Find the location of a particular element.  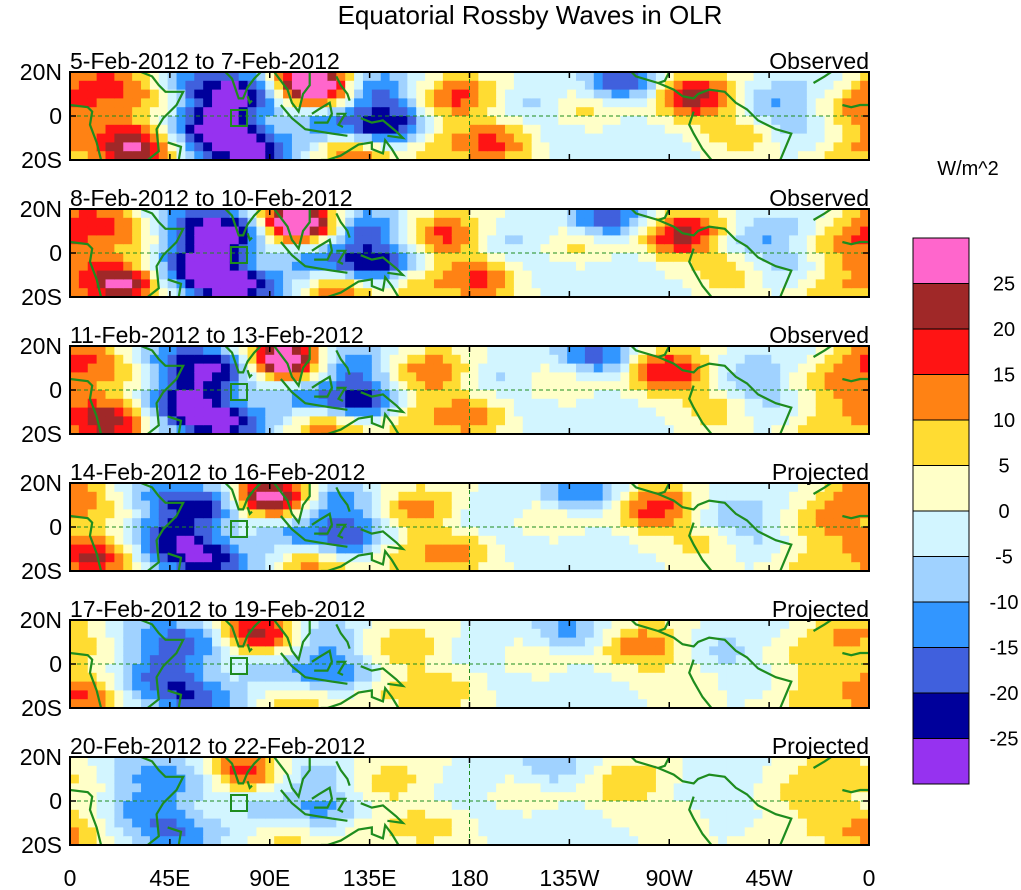

coastline is located at coordinates (322, 249).